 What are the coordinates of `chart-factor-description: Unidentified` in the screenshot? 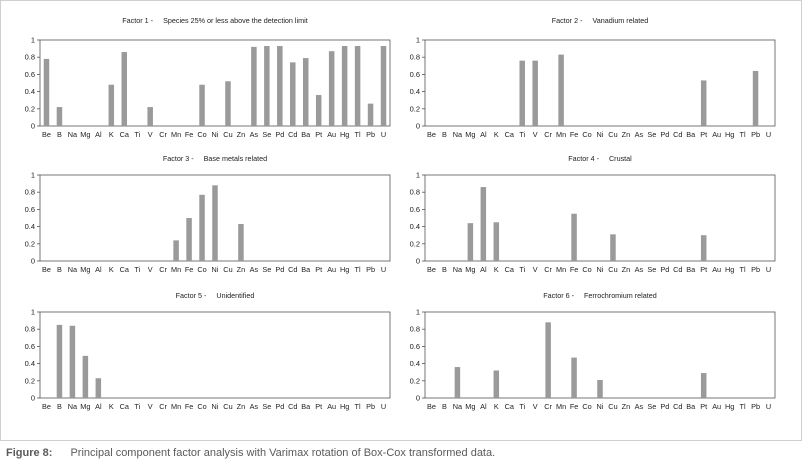 It's located at (235, 295).